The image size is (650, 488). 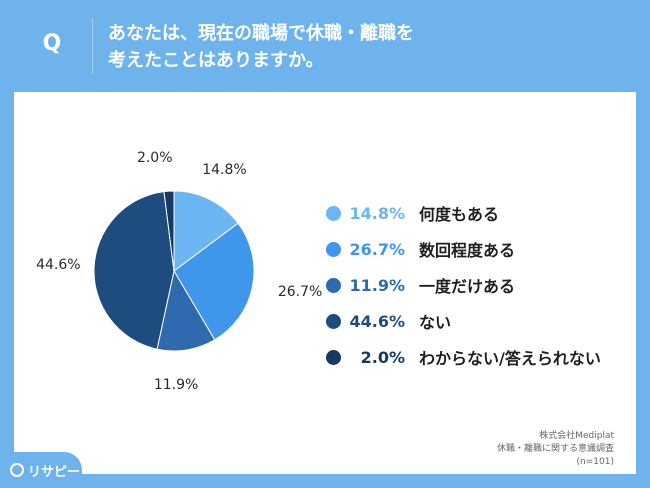 What do you see at coordinates (595, 462) in the screenshot?
I see `source-sample-size: (n=101)` at bounding box center [595, 462].